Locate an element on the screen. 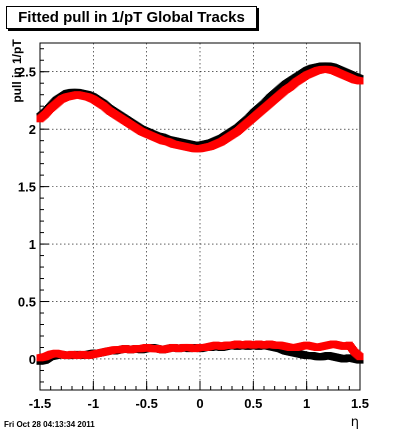 The width and height of the screenshot is (400, 433). y-tick-label: 0 is located at coordinates (32, 359).